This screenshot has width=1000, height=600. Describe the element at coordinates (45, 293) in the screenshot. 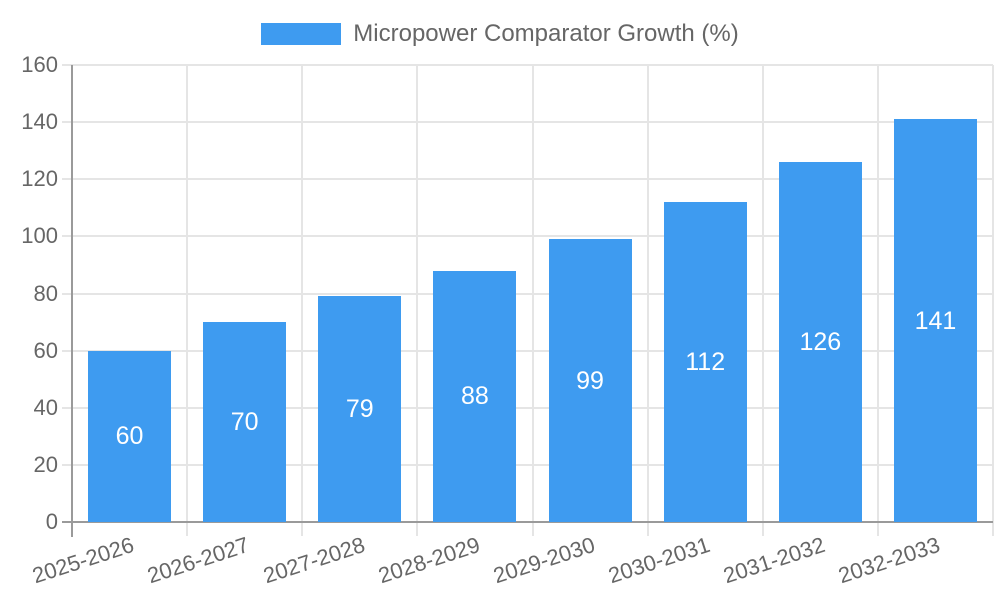

I see `y-tick-label: 80` at that location.